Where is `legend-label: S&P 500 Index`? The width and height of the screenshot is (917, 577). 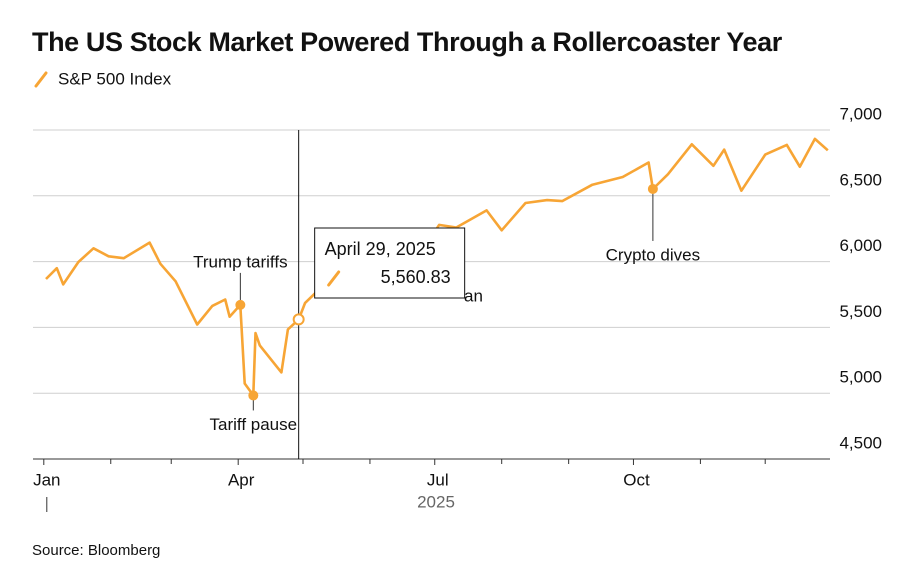
legend-label: S&P 500 Index is located at coordinates (115, 78).